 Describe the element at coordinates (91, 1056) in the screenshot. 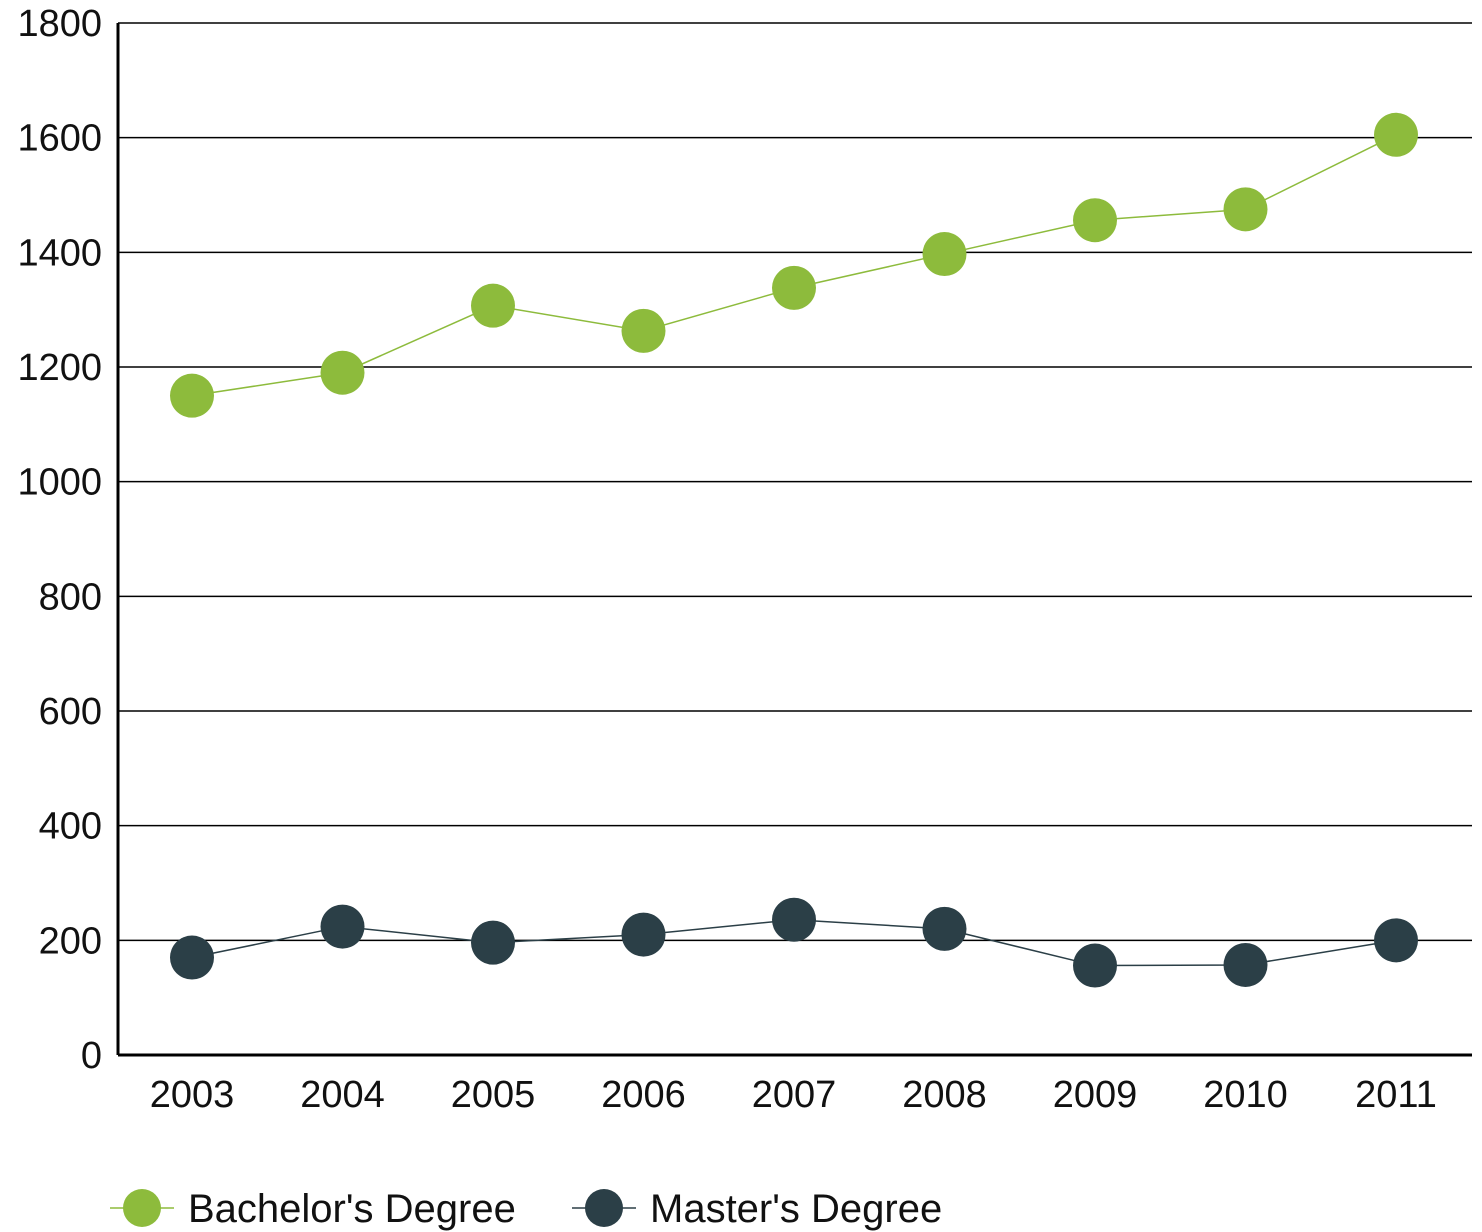

I see `y-tick-label: 0` at that location.